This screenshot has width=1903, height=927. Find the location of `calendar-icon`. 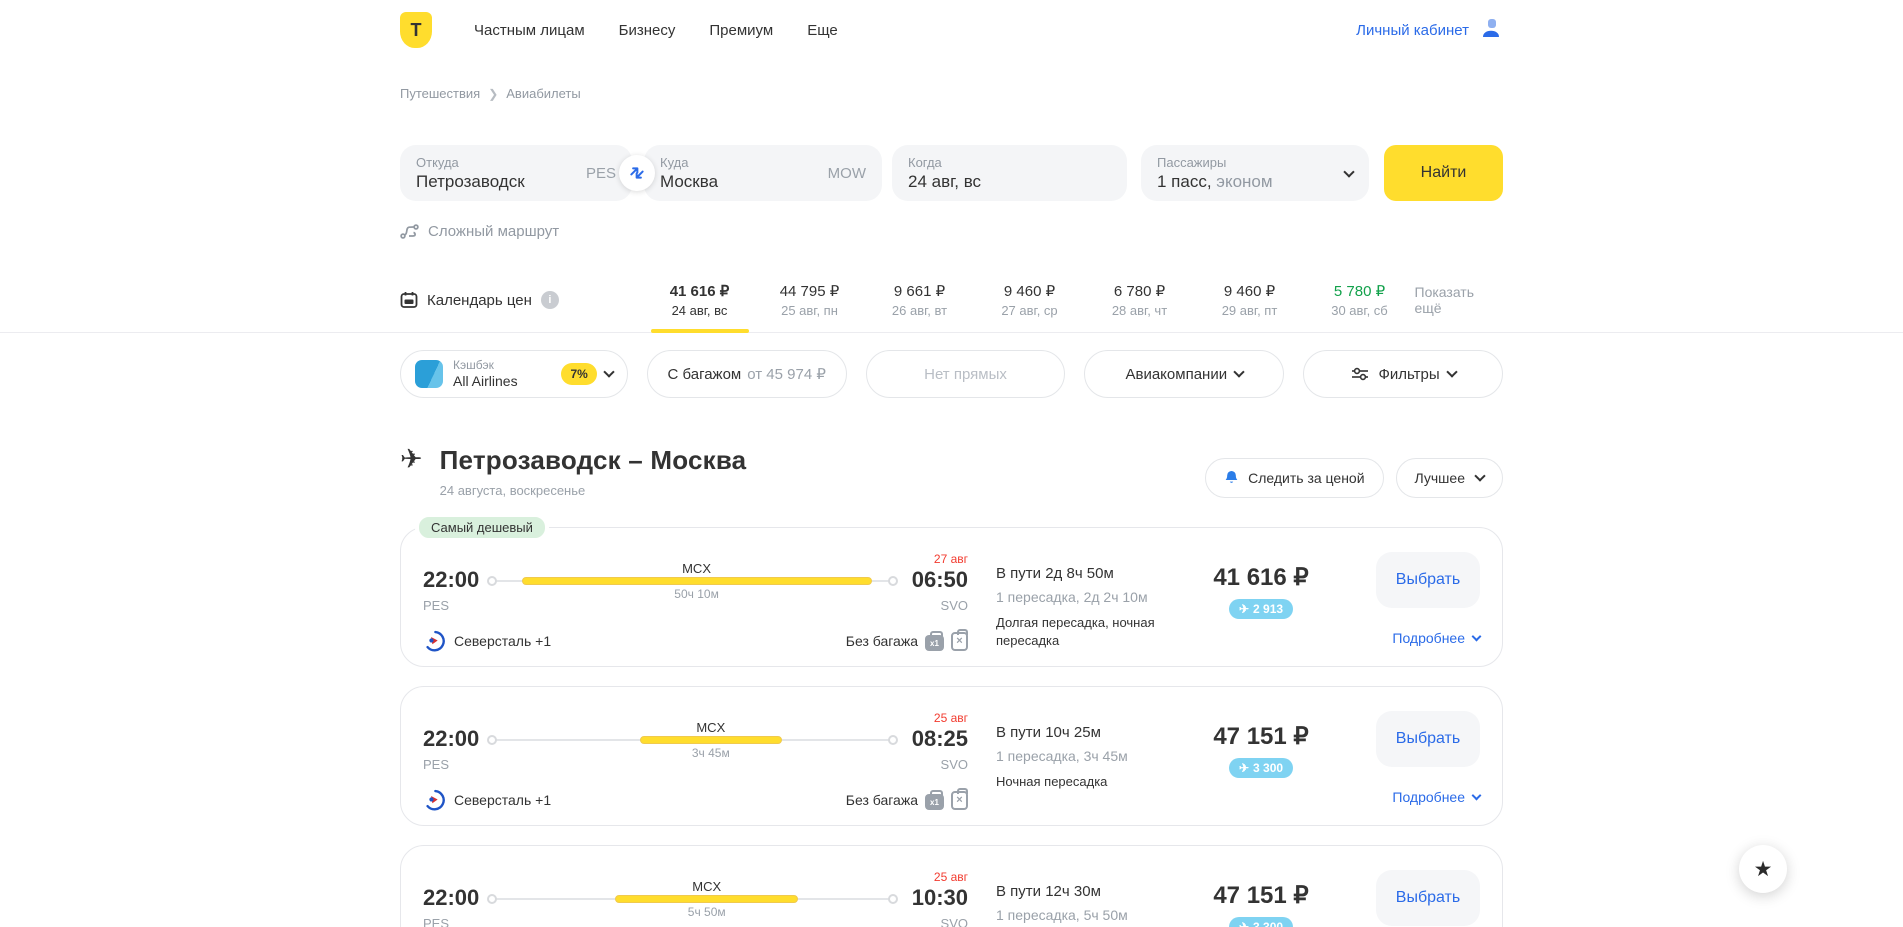

calendar-icon is located at coordinates (409, 300).